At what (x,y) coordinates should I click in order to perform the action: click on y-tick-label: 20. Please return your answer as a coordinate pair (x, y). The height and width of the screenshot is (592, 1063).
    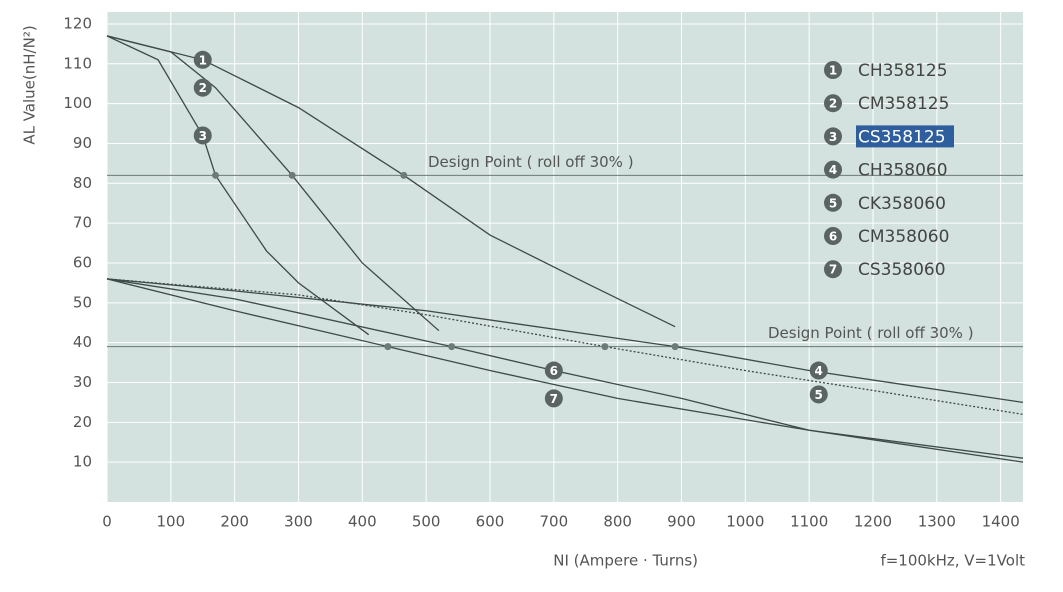
    Looking at the image, I should click on (82, 422).